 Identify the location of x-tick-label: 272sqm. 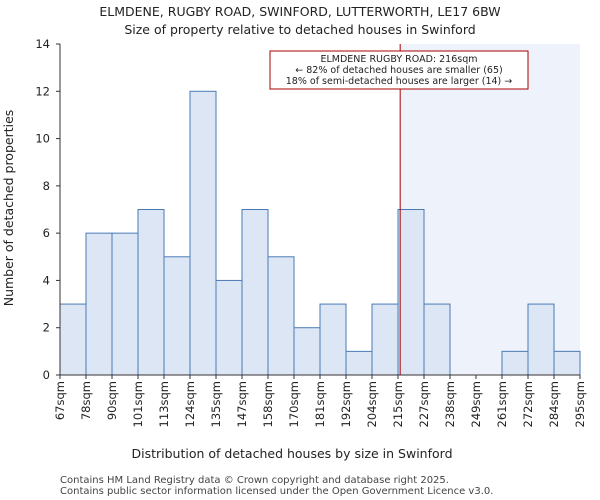
(528, 404).